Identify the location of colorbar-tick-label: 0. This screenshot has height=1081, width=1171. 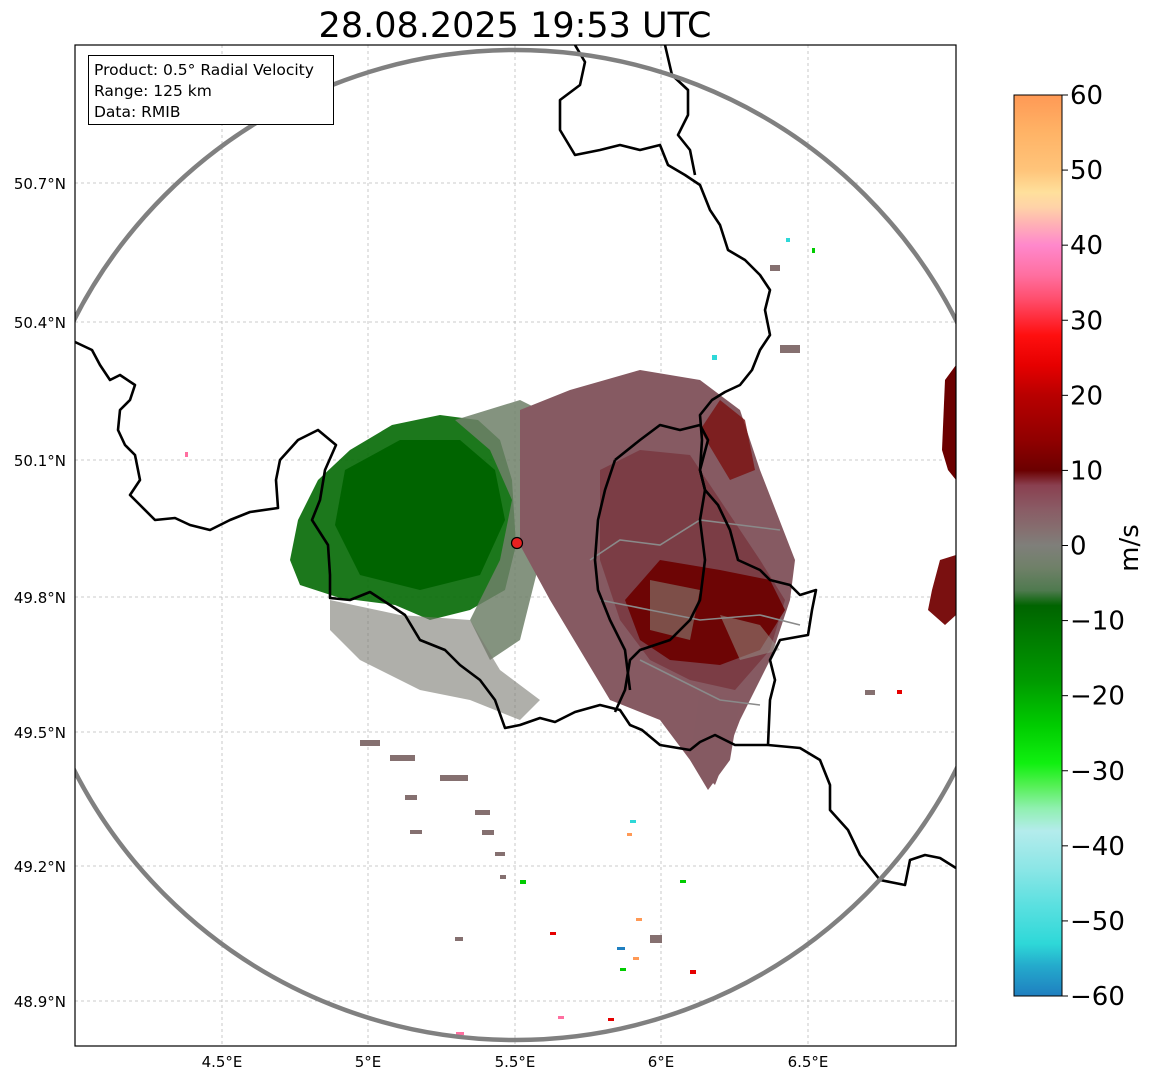
(1078, 547).